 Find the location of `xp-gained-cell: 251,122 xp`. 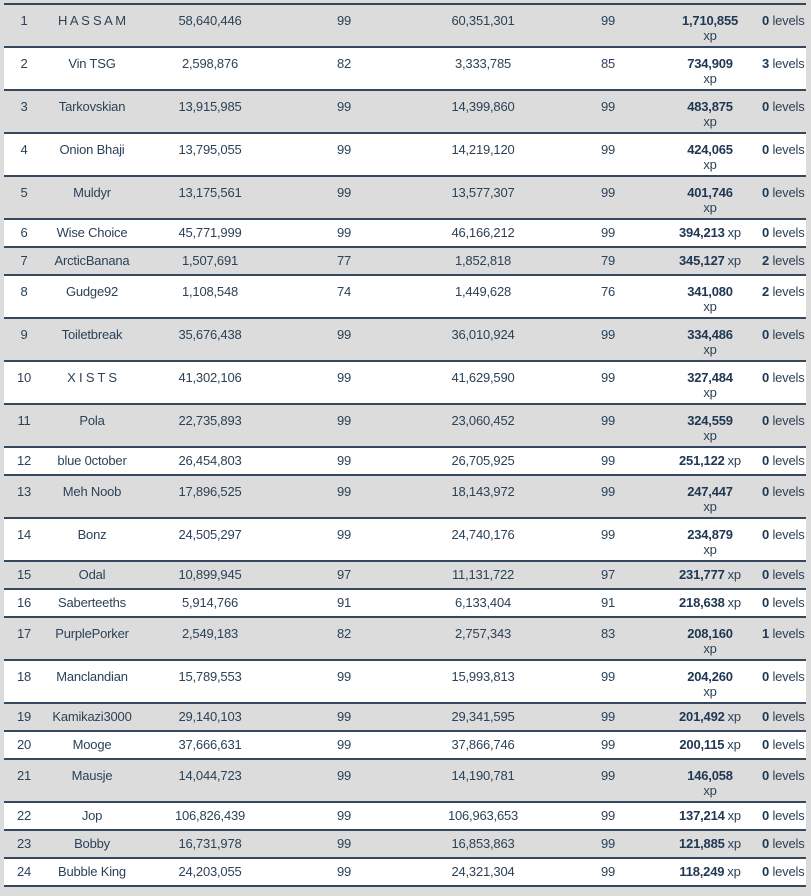

xp-gained-cell: 251,122 xp is located at coordinates (710, 460).